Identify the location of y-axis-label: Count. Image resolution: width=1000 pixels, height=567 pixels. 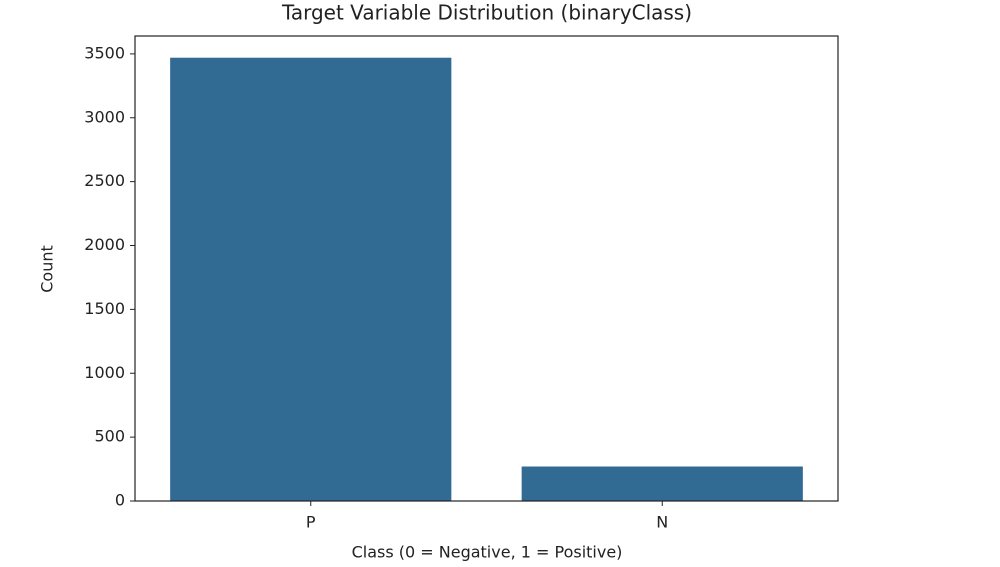
(47, 269).